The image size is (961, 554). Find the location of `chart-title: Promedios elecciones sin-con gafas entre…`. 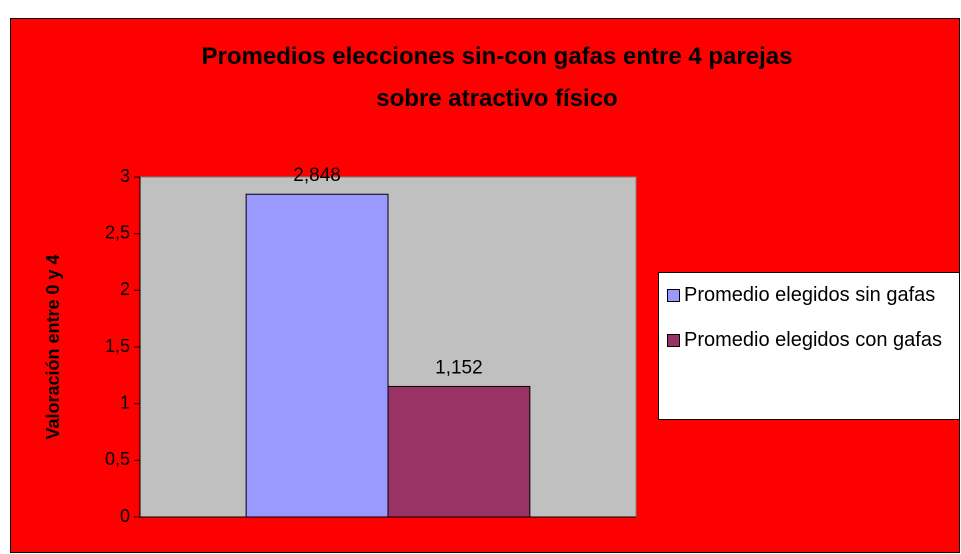

chart-title: Promedios elecciones sin-con gafas entre… is located at coordinates (497, 77).